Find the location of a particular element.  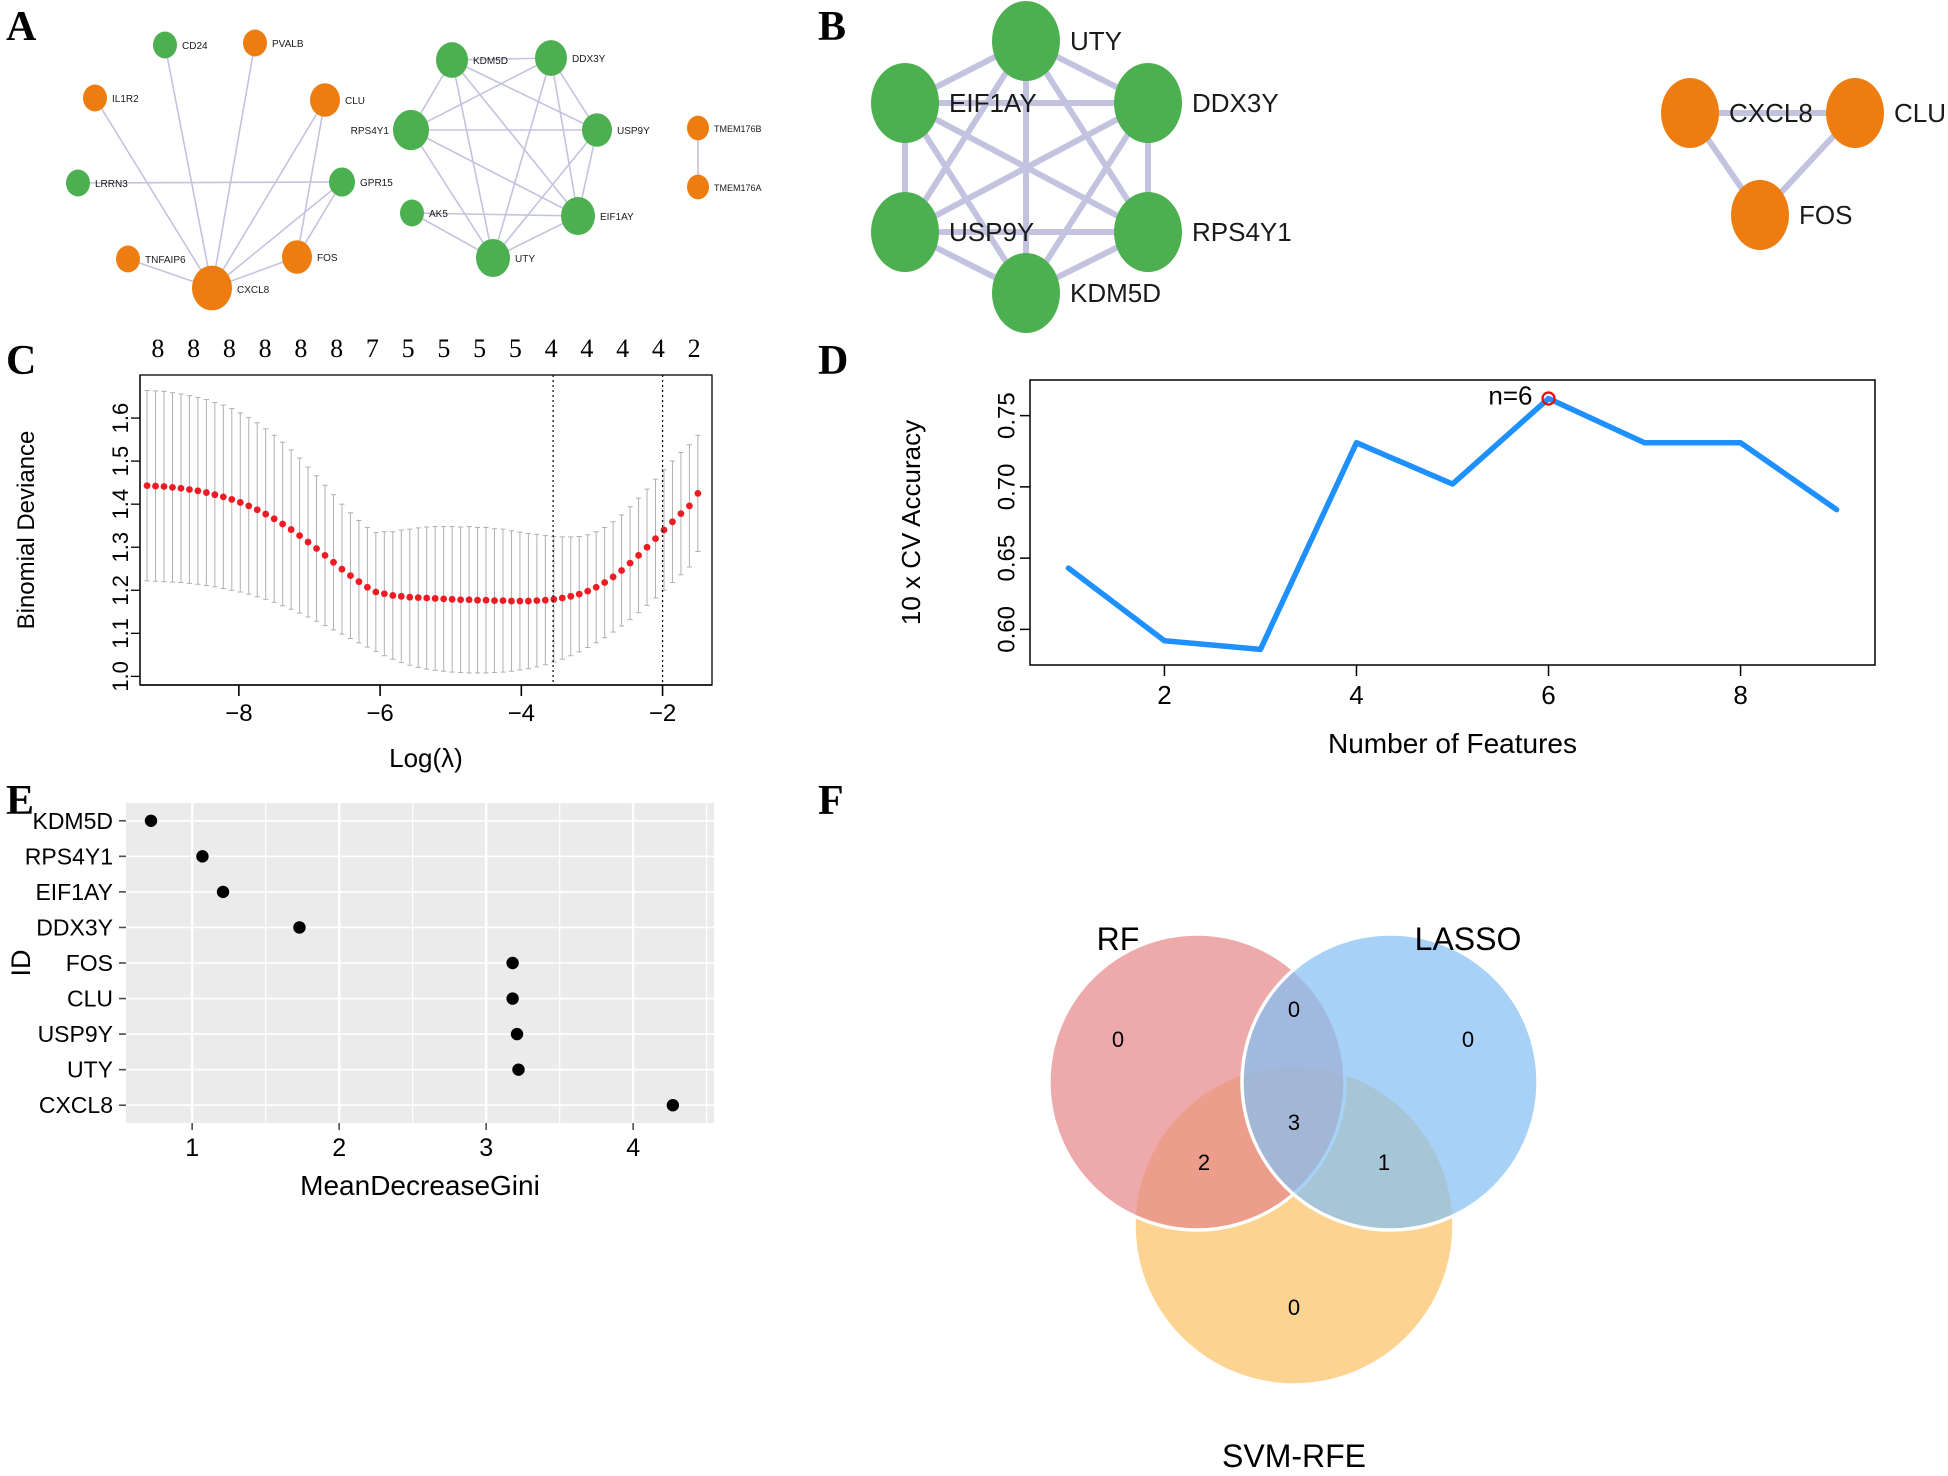

x-axis-tick-label: −2 is located at coordinates (662, 713).